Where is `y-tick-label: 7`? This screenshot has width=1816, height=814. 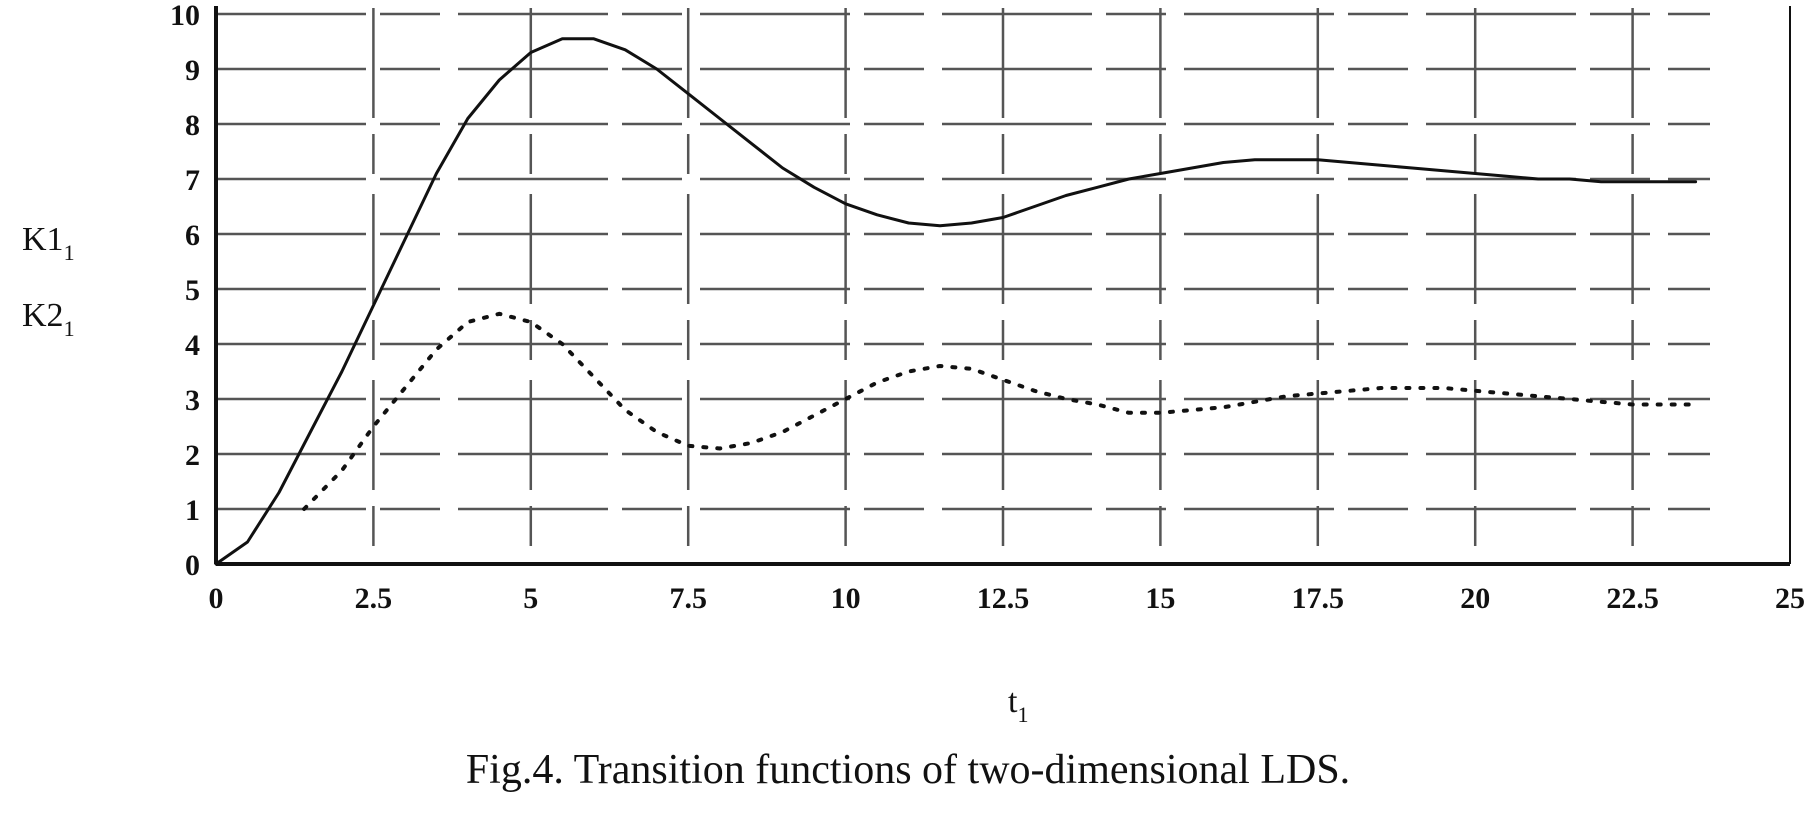
y-tick-label: 7 is located at coordinates (192, 180).